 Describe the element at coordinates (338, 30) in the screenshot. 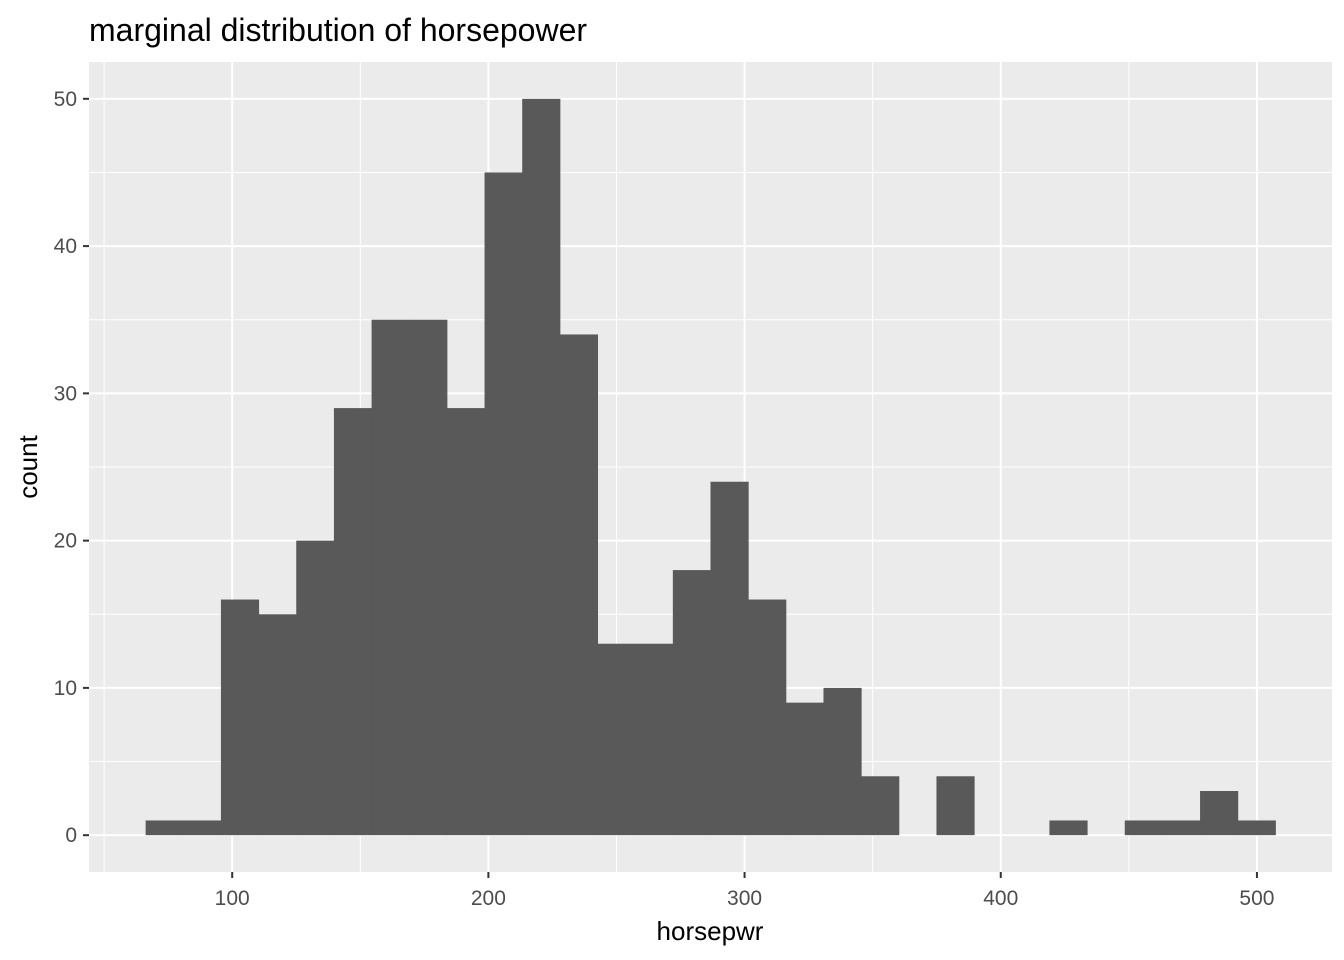

I see `chart-title: marginal distribution of horsepower` at that location.